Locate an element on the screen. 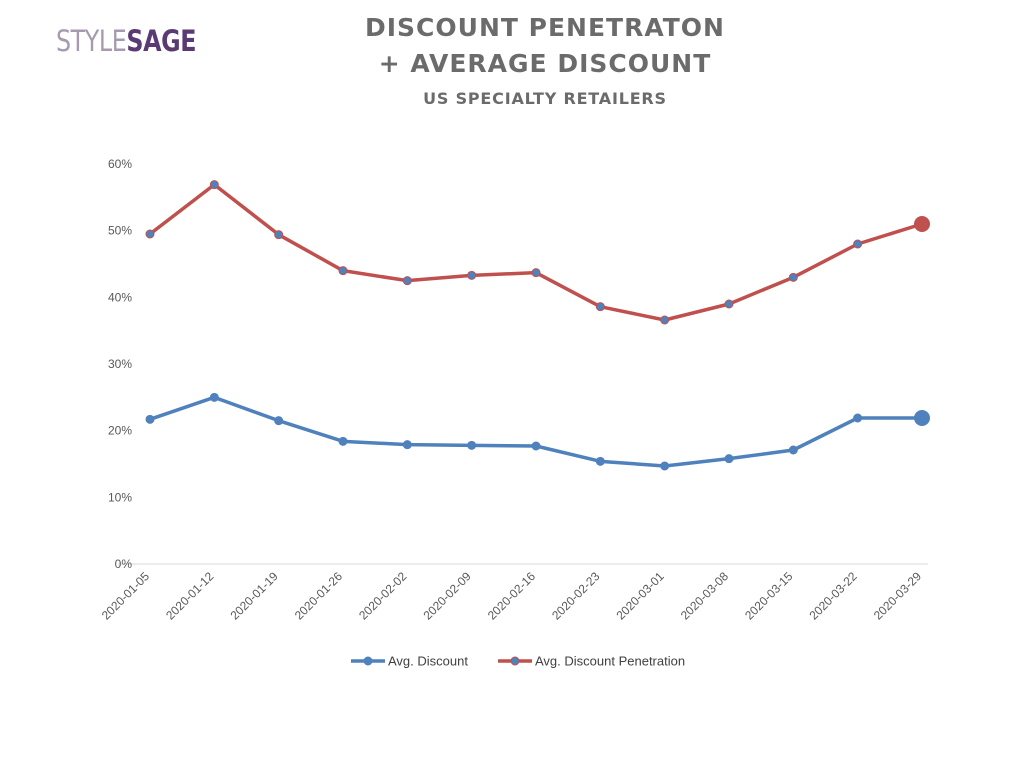  y-tick-label: 30% is located at coordinates (120, 364).